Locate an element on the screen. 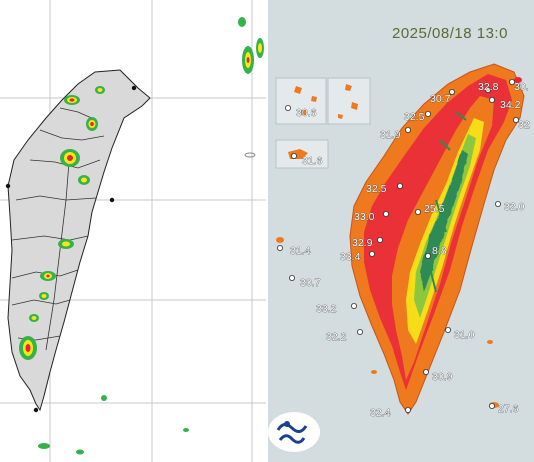 The image size is (534, 462). temperature-label: 31.4 is located at coordinates (300, 251).